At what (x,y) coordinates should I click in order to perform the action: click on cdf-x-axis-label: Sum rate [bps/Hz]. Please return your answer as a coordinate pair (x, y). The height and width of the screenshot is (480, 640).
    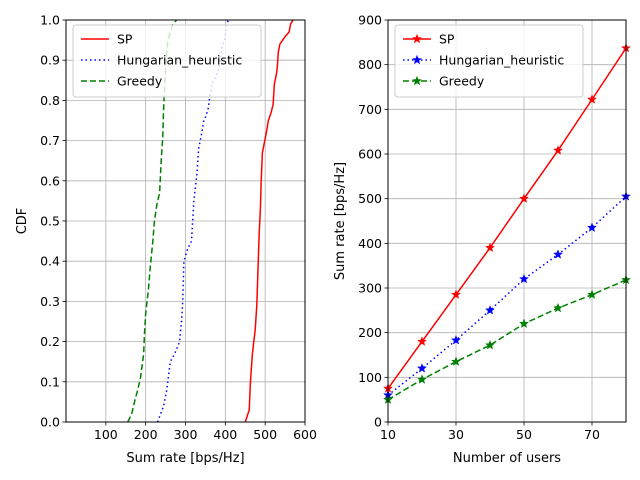
    Looking at the image, I should click on (185, 458).